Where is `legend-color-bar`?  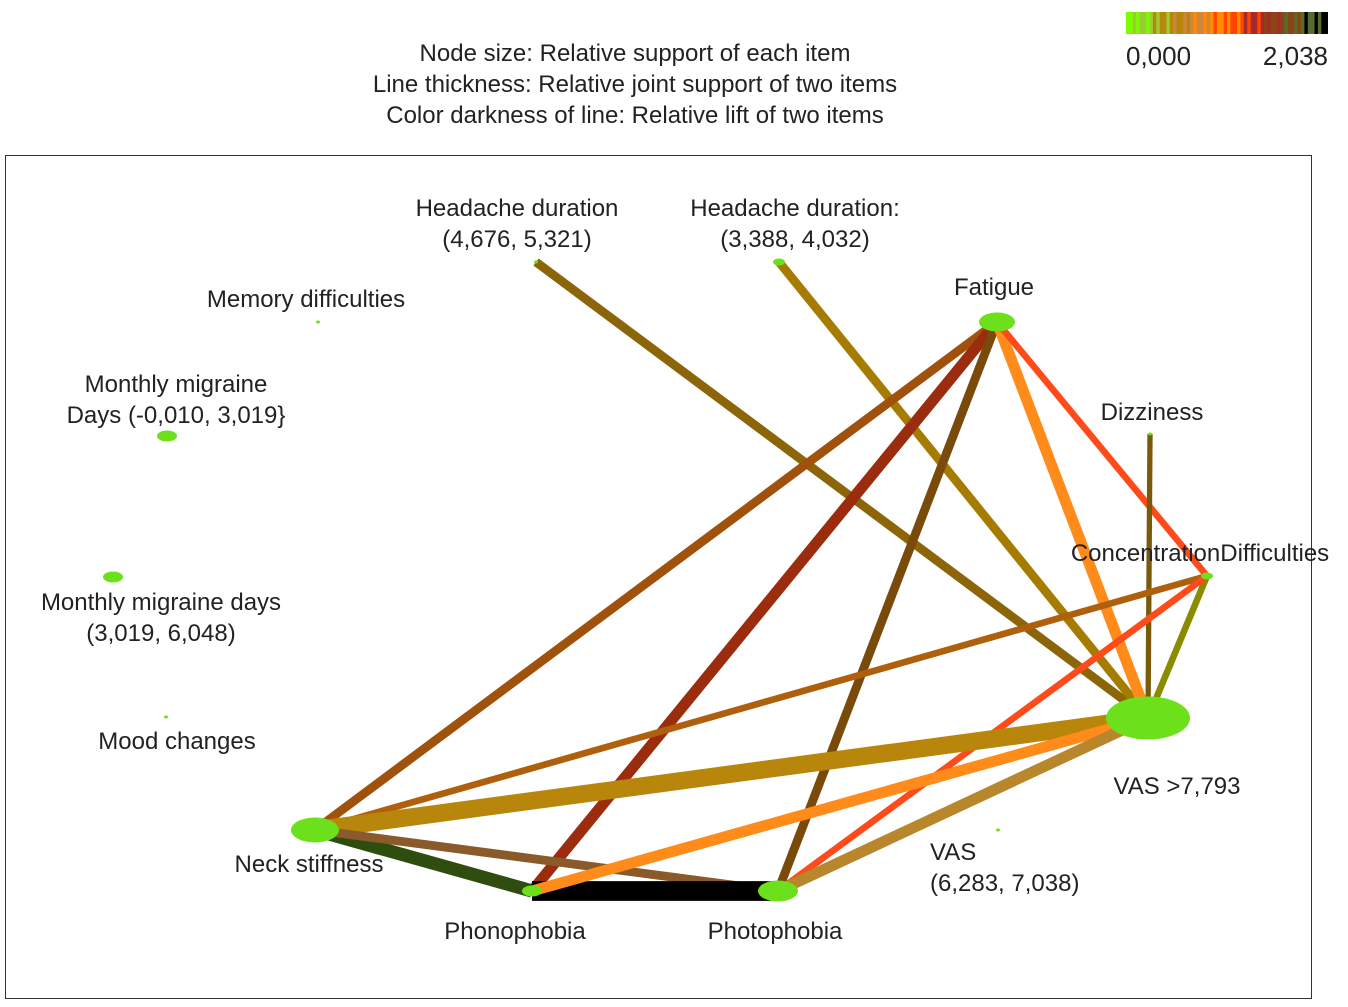
legend-color-bar is located at coordinates (1227, 23).